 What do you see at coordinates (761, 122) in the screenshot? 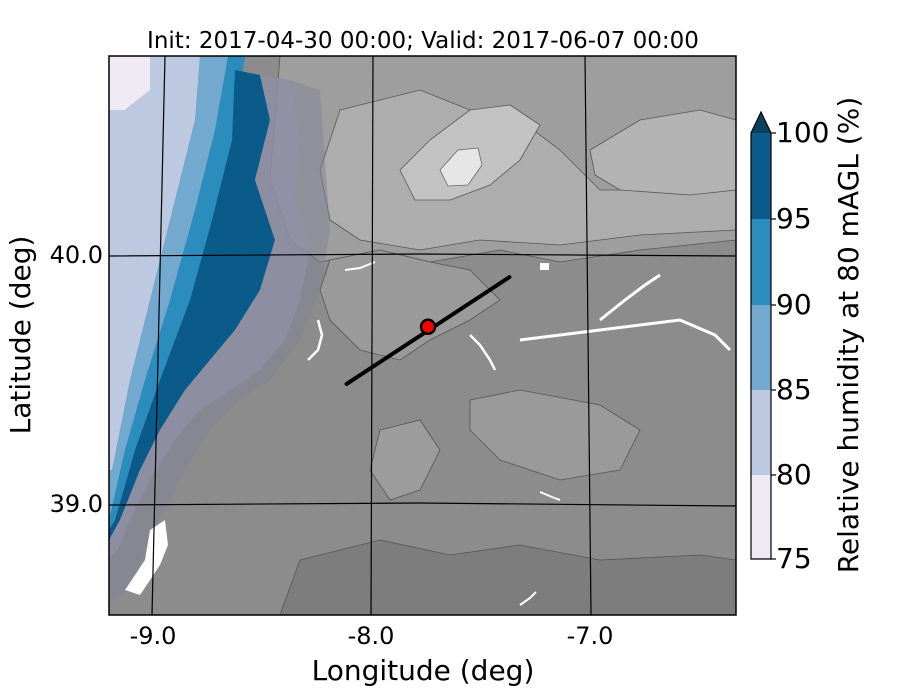
I see `colorbar-extend-arrow` at bounding box center [761, 122].